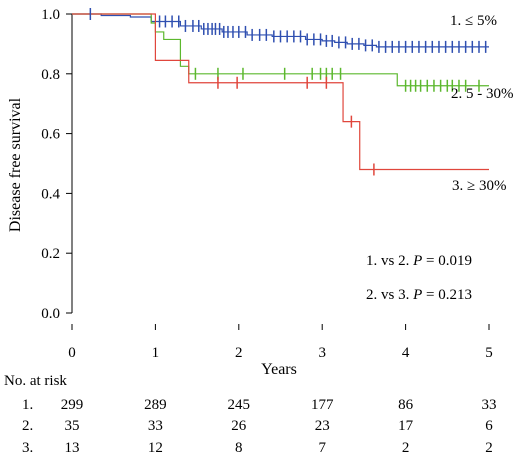 The width and height of the screenshot is (520, 457). Describe the element at coordinates (156, 353) in the screenshot. I see `x-tick-label: 1` at that location.